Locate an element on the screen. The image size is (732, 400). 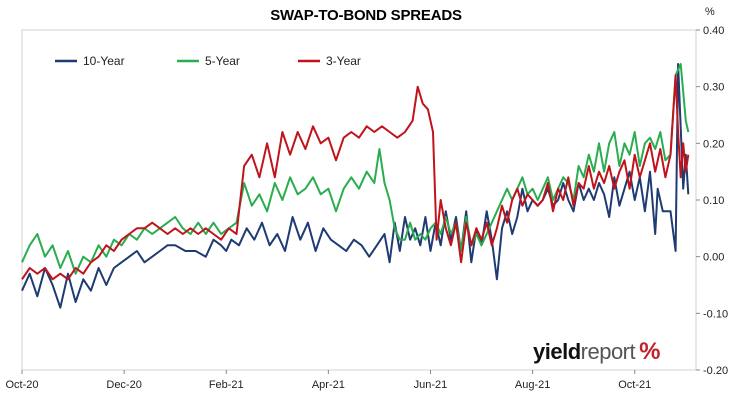
y-tick-label: -0.10 is located at coordinates (715, 314).